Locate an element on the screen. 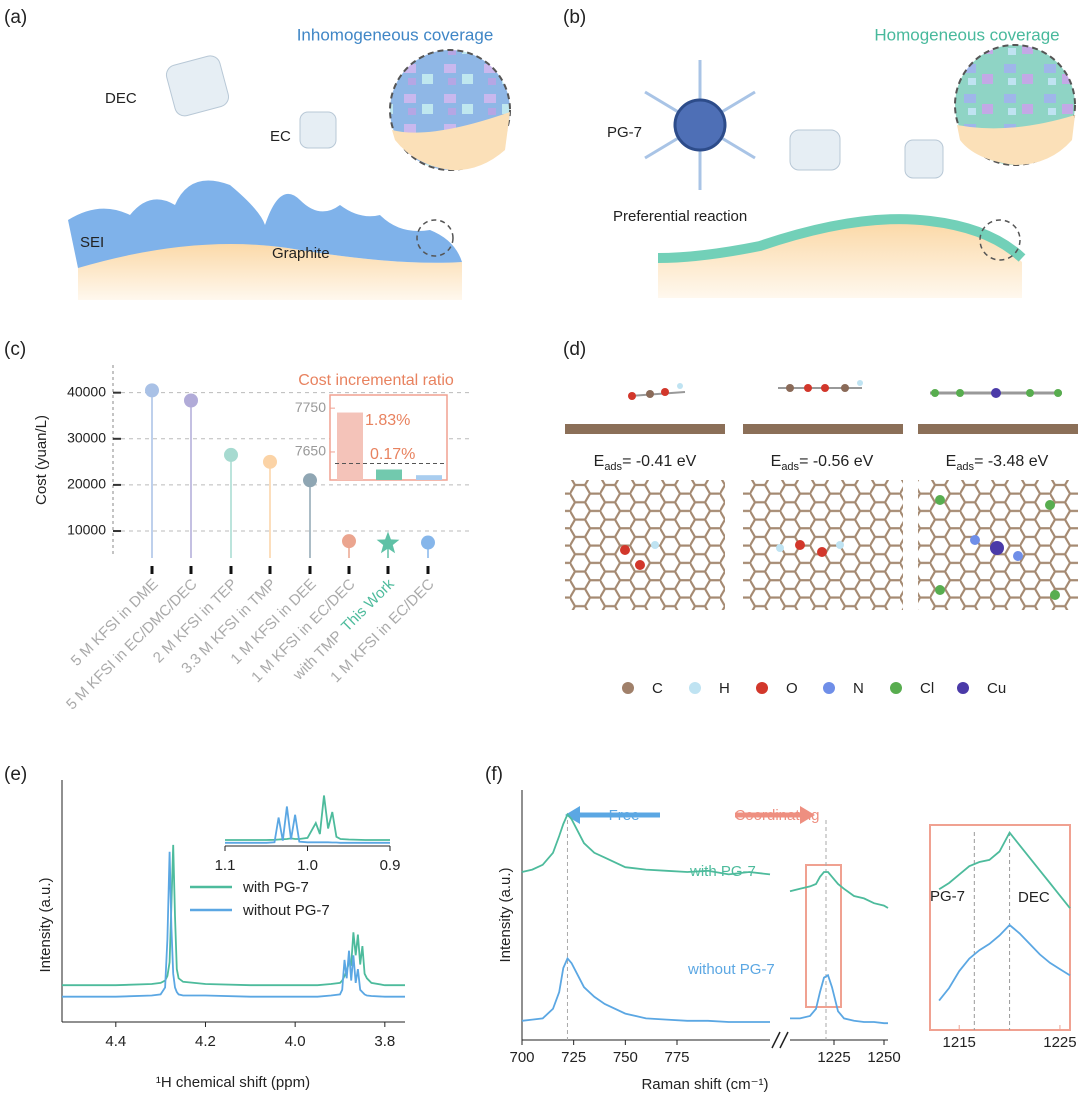 This screenshot has height=1099, width=1080. pg7-molecule is located at coordinates (700, 125).